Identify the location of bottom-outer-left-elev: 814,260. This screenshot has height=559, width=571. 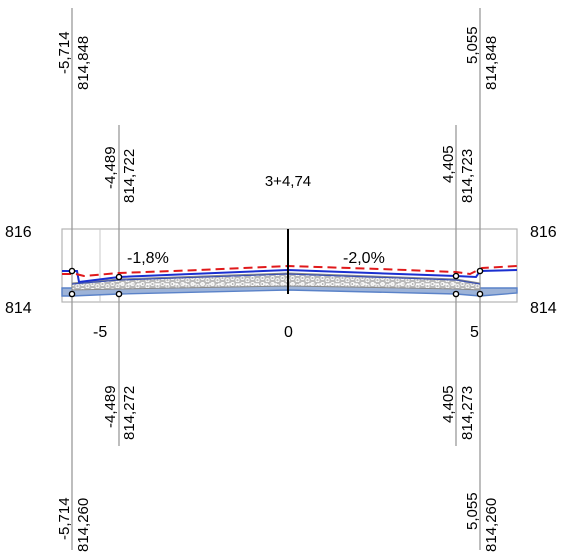
(83, 525).